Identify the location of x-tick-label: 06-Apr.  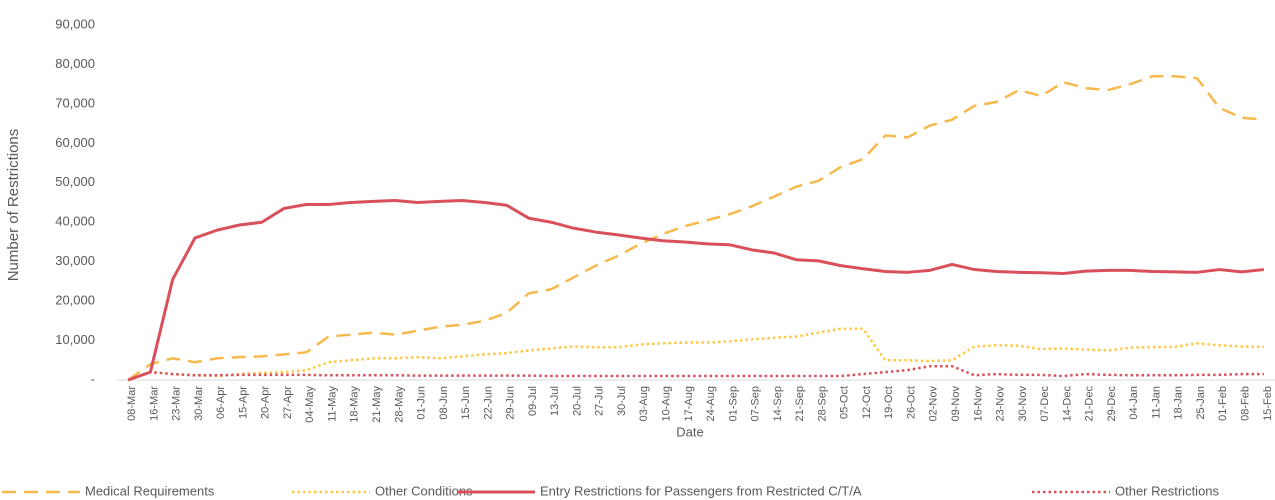
(221, 402).